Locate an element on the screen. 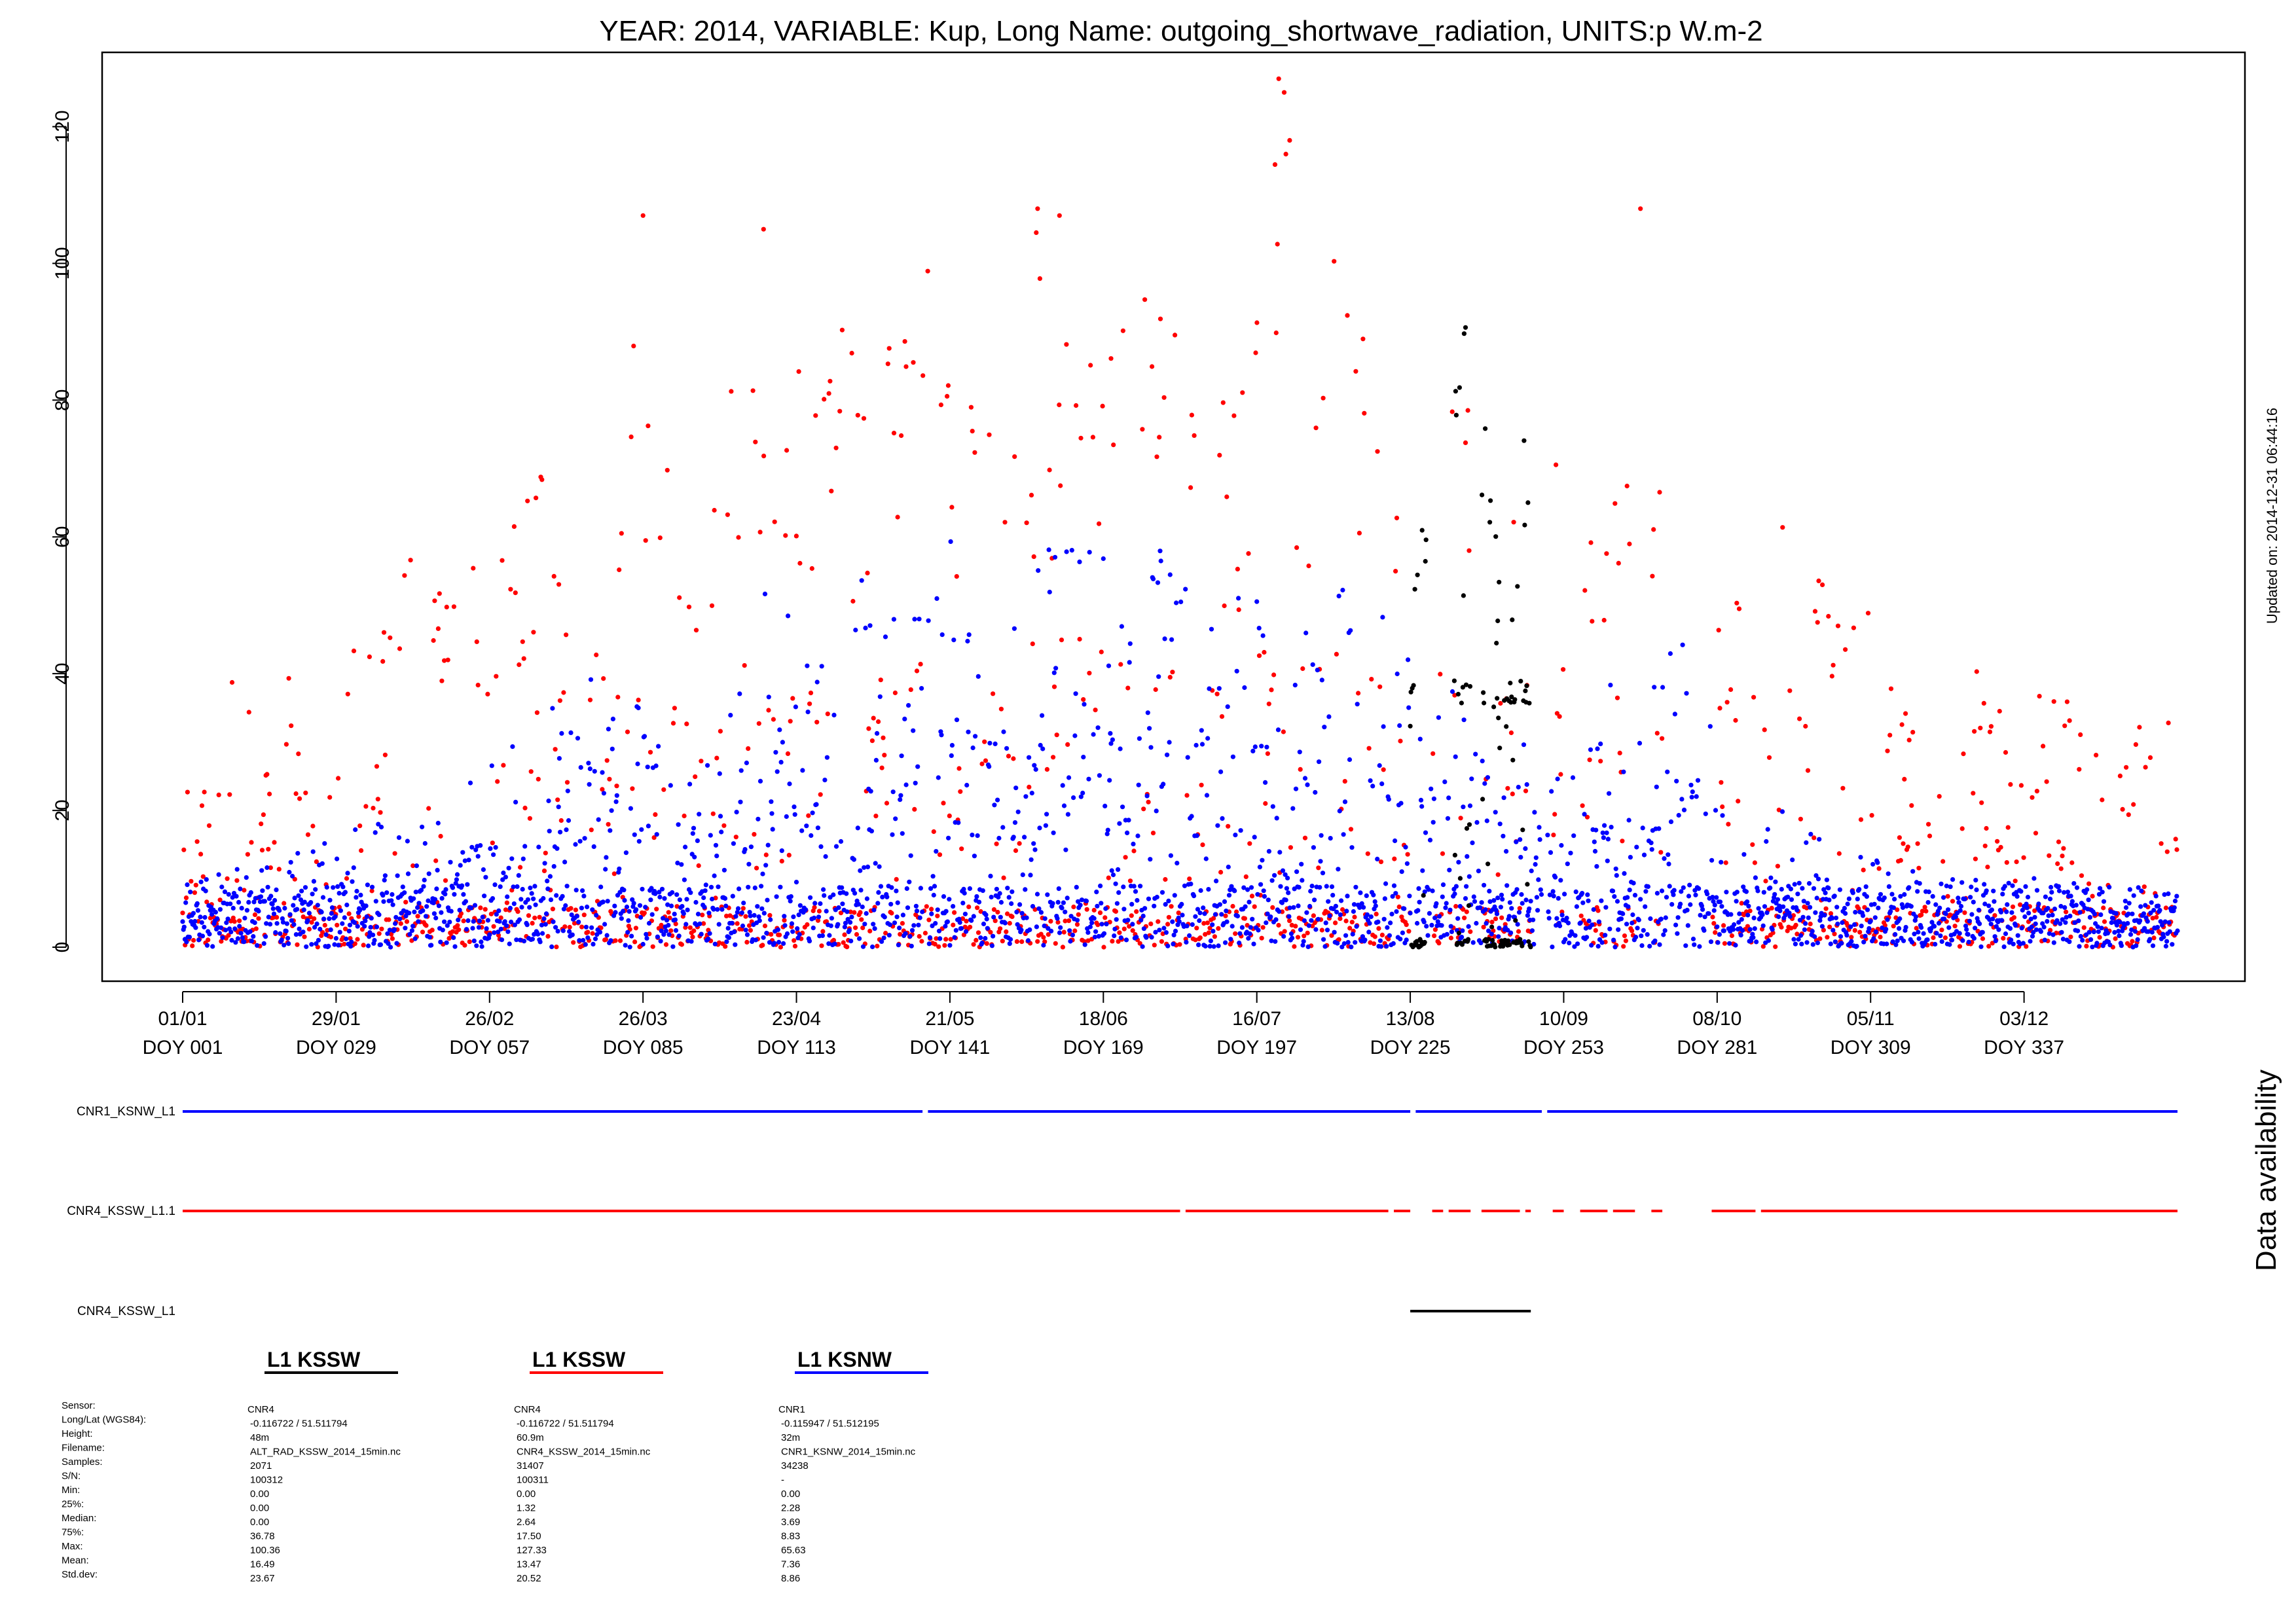 The height and width of the screenshot is (1624, 2296). stats-row-label: Height: is located at coordinates (77, 1433).